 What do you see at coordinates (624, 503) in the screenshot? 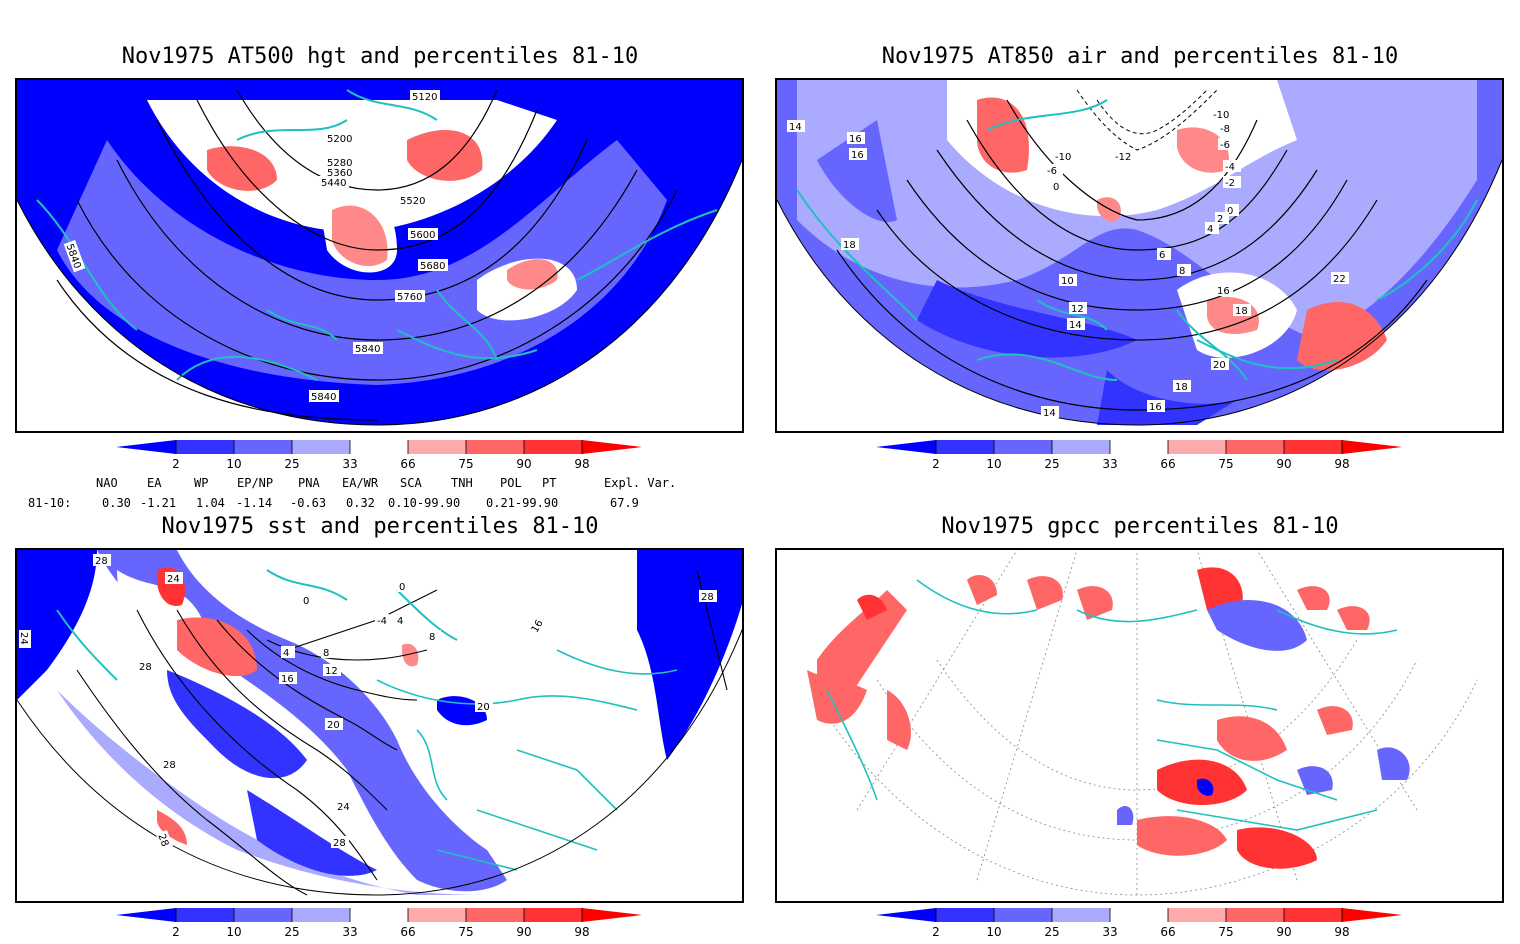
I see `index-value: 67.9` at bounding box center [624, 503].